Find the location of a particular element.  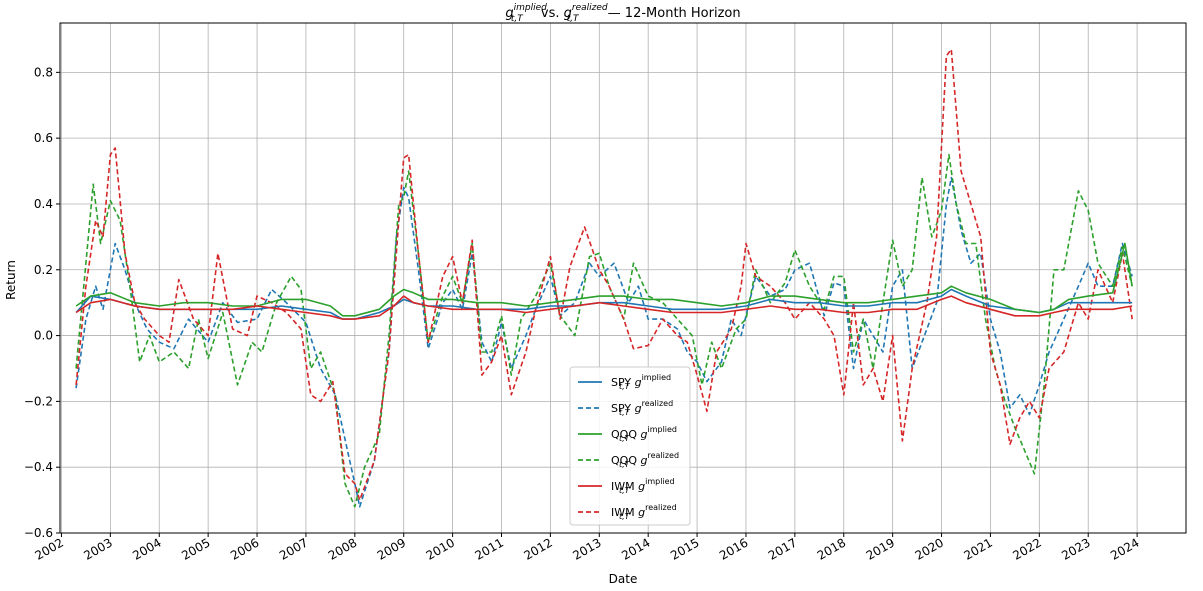

x-tick-label: 2016 is located at coordinates (733, 548).